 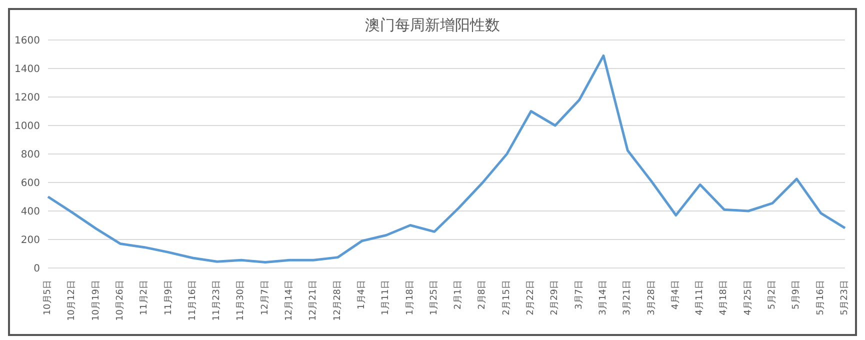 I want to click on x-tick-label: 10月12日, so click(x=72, y=300).